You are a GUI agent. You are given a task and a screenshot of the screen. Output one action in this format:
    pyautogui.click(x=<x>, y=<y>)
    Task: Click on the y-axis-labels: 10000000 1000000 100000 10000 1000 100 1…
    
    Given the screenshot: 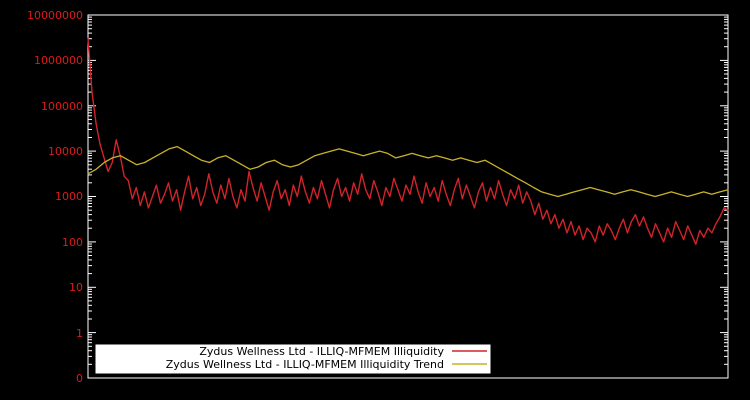 What is the action you would take?
    pyautogui.click(x=55, y=197)
    